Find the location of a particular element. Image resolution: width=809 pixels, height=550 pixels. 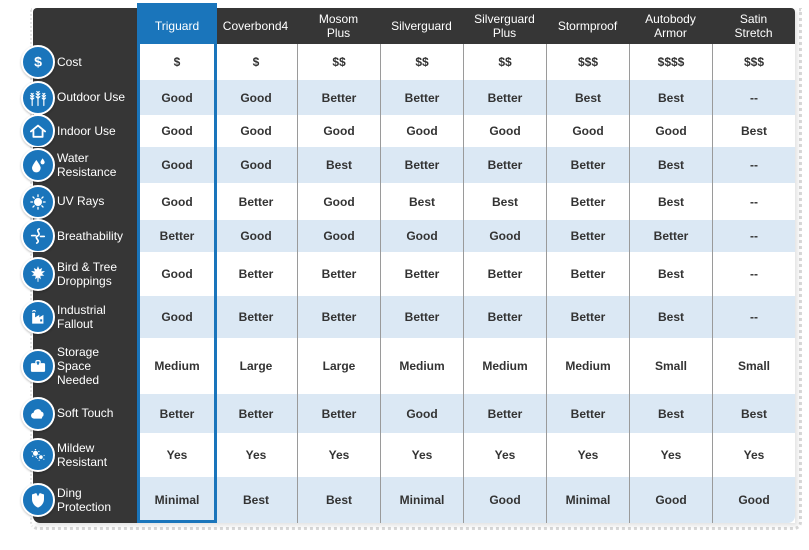

column-header-satin-stretch: Satin Stretch is located at coordinates (753, 26).